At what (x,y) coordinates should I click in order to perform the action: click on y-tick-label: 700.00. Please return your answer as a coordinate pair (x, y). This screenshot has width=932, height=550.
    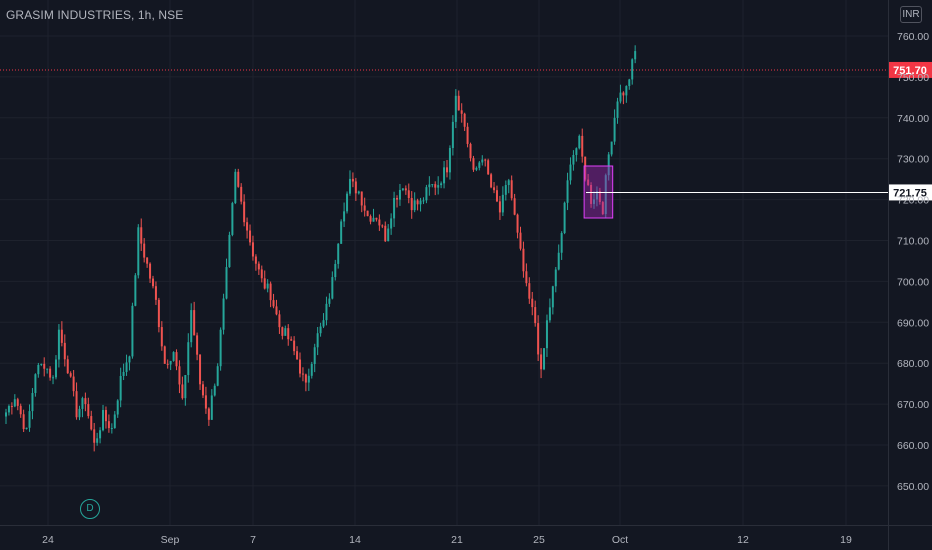
    Looking at the image, I should click on (913, 282).